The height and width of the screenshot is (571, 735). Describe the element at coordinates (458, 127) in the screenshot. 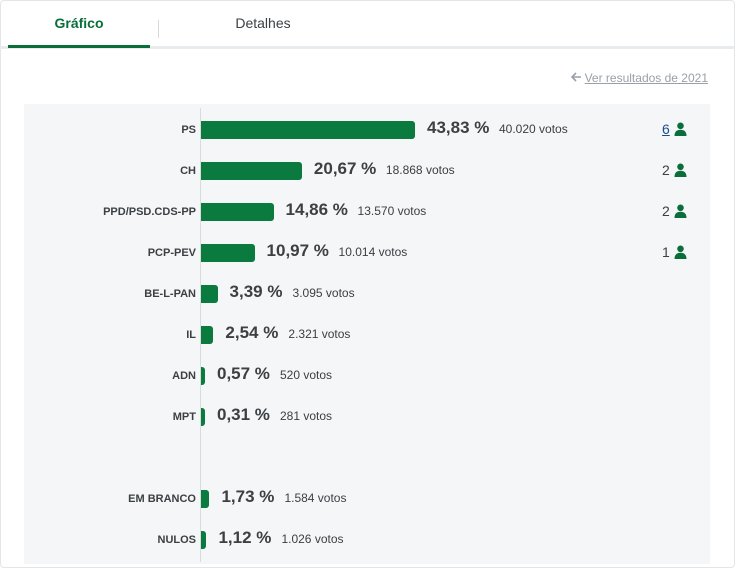

I see `percent-label: 43,83 %` at that location.